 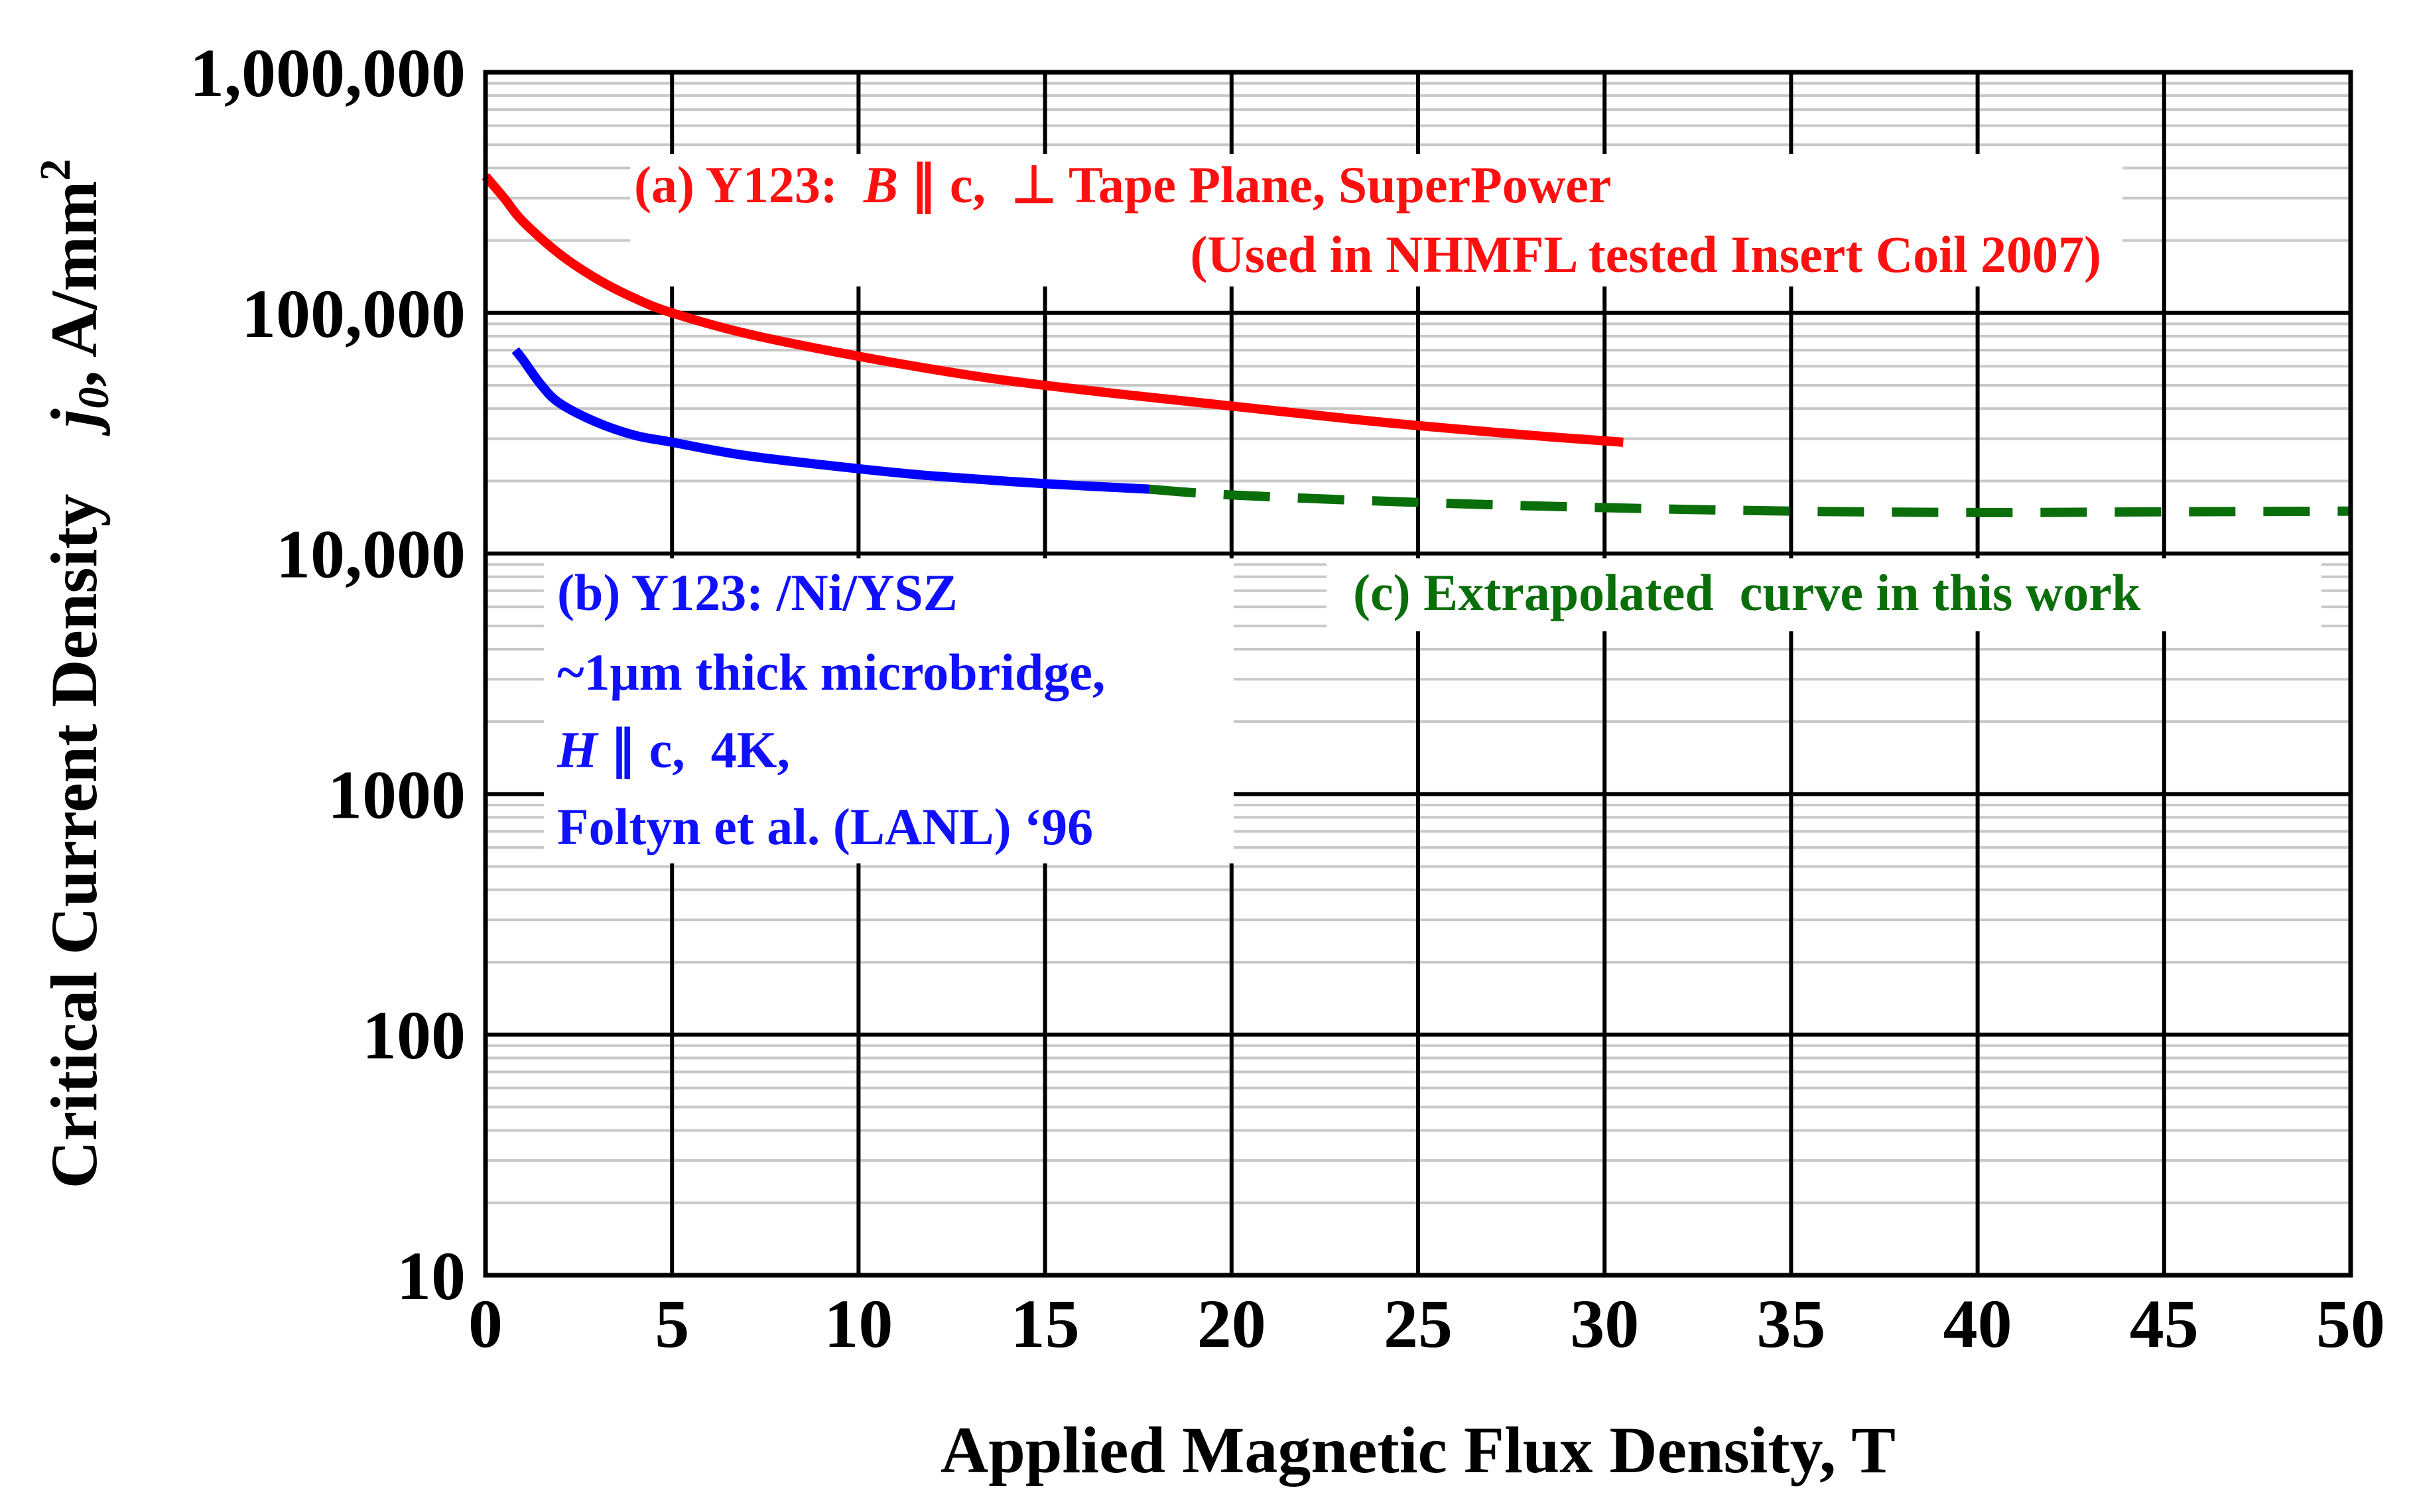 What do you see at coordinates (1053, 310) in the screenshot?
I see `series-a-line` at bounding box center [1053, 310].